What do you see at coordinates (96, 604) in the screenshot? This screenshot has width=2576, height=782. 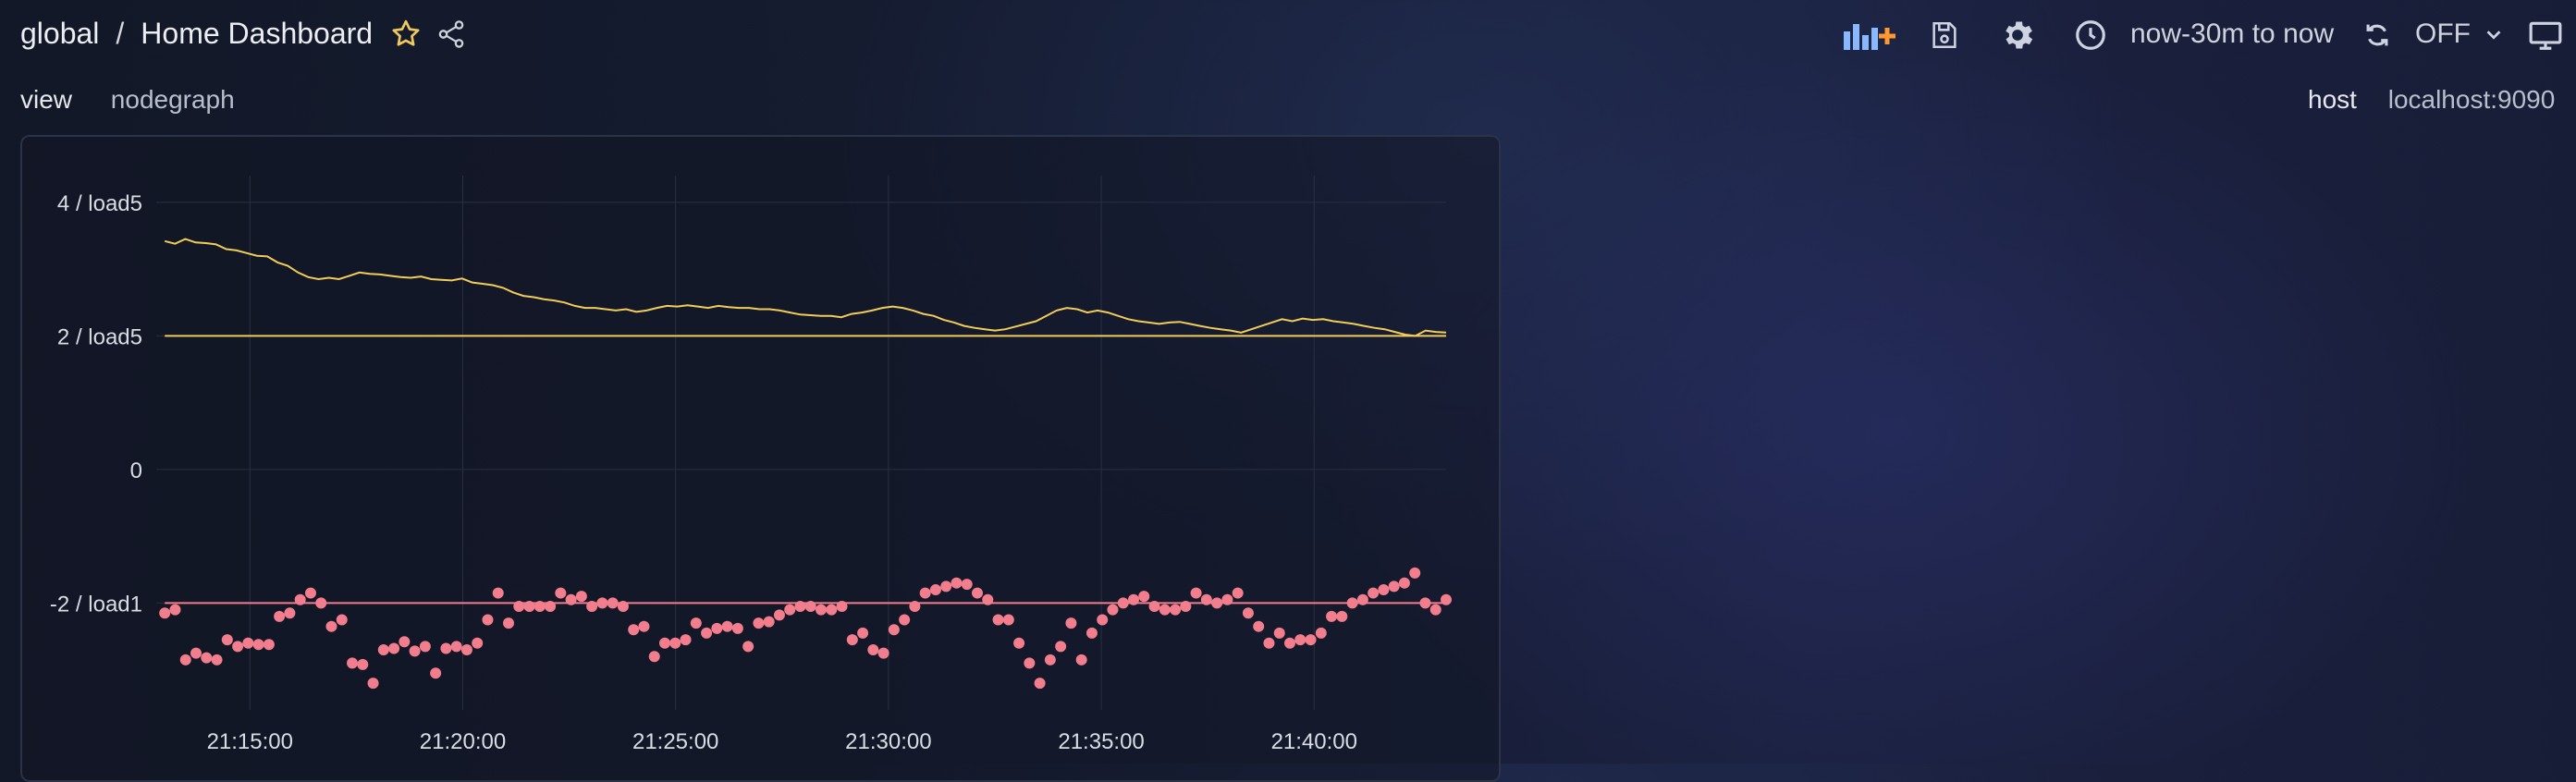 I see `y-tick-label: -2 / load1` at bounding box center [96, 604].